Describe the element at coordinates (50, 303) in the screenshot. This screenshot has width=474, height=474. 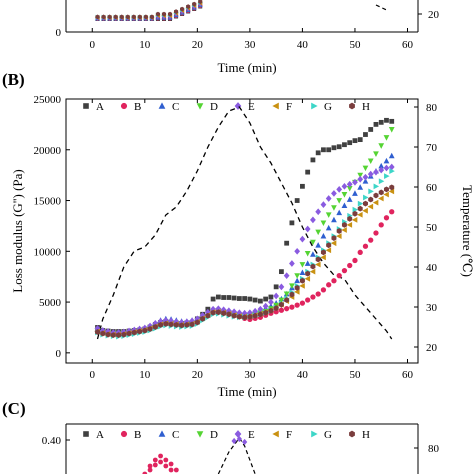
I see `y-tick-label: 5000` at that location.